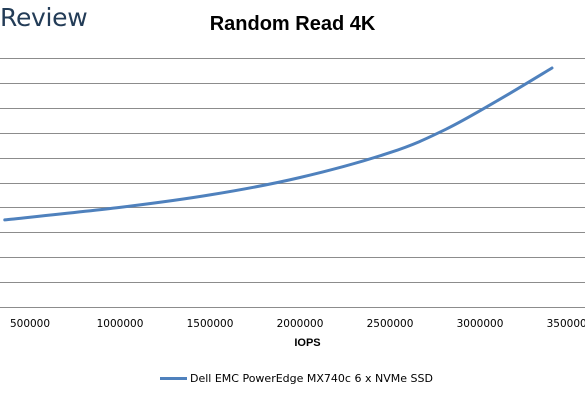 Image resolution: width=585 pixels, height=401 pixels. Describe the element at coordinates (480, 324) in the screenshot. I see `x-tick-label: 3000000` at that location.